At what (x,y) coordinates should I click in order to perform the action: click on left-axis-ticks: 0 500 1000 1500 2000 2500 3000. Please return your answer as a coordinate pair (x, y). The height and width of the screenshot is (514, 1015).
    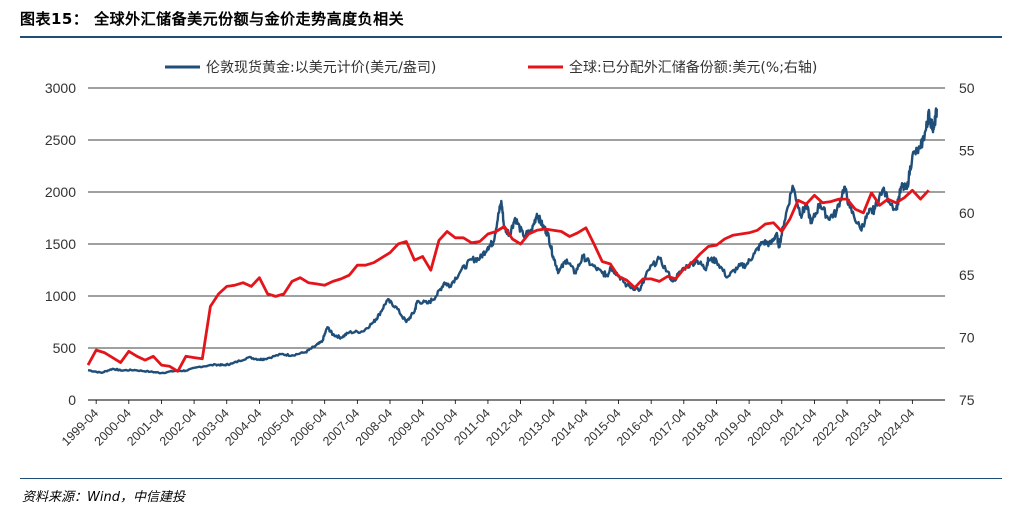
    Looking at the image, I should click on (60, 244).